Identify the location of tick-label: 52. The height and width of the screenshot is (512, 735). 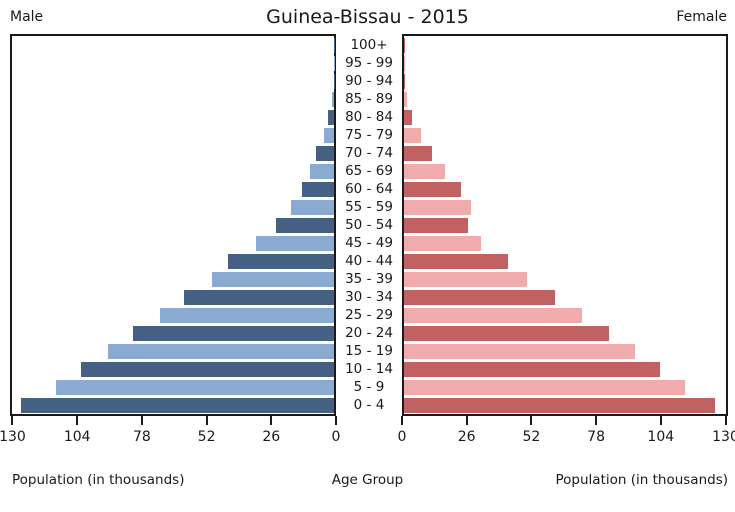
(531, 437).